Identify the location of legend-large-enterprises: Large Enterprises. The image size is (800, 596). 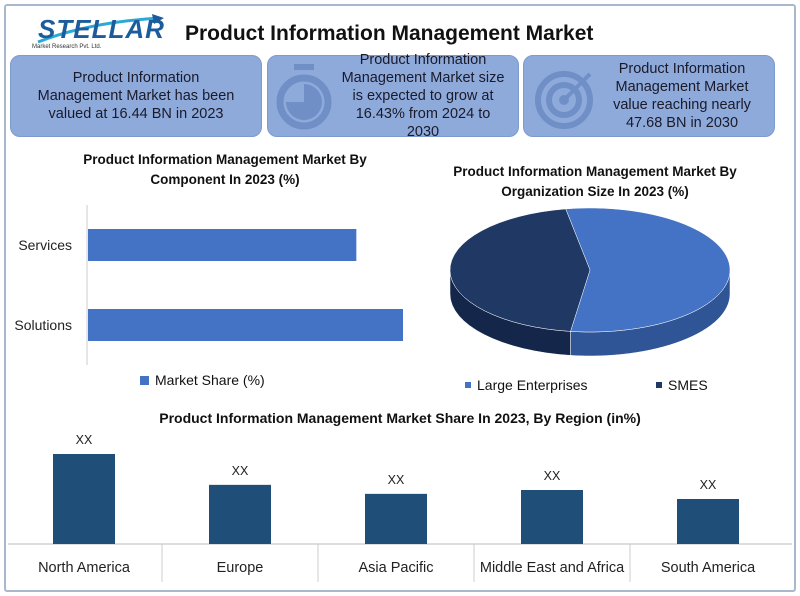
(526, 385).